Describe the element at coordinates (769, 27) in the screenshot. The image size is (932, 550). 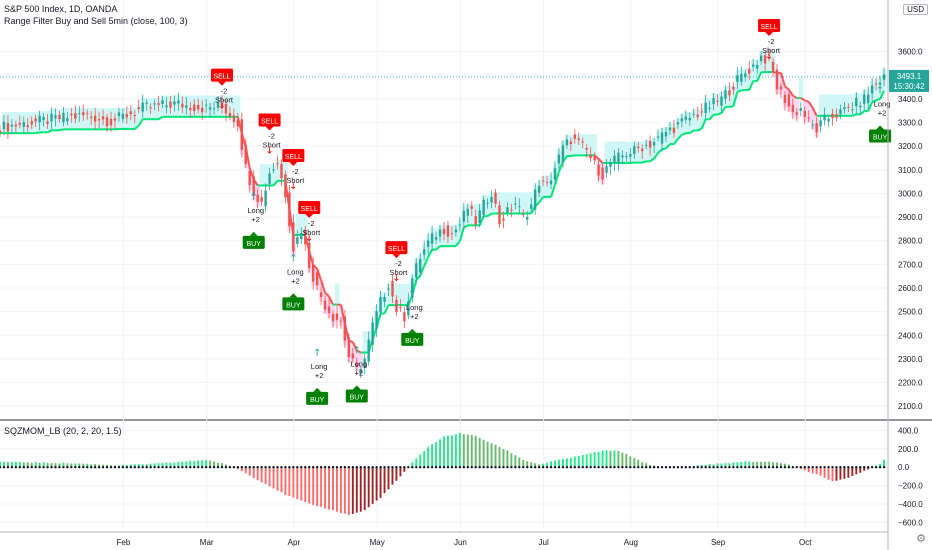
I see `marker-label: SELL` at that location.